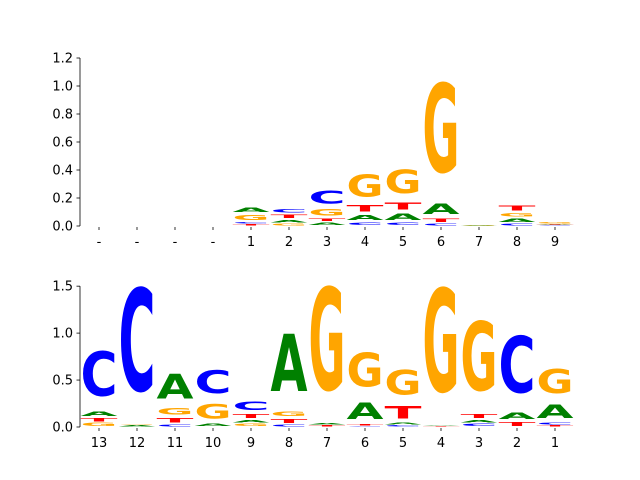 The height and width of the screenshot is (480, 640). Describe the element at coordinates (62, 59) in the screenshot. I see `y-tick-label: 1.2` at that location.